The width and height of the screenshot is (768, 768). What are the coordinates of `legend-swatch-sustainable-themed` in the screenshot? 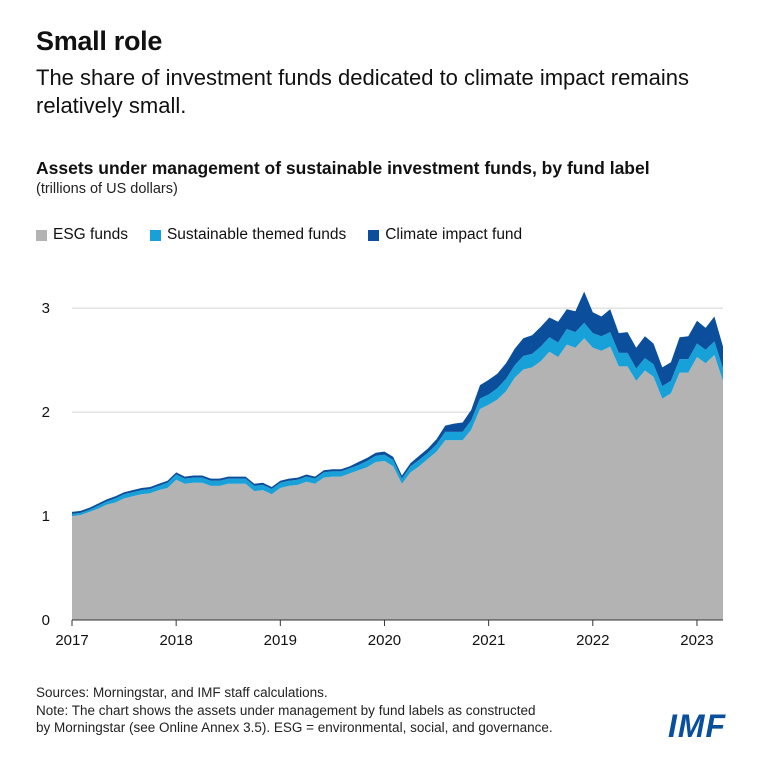 It's located at (155, 235).